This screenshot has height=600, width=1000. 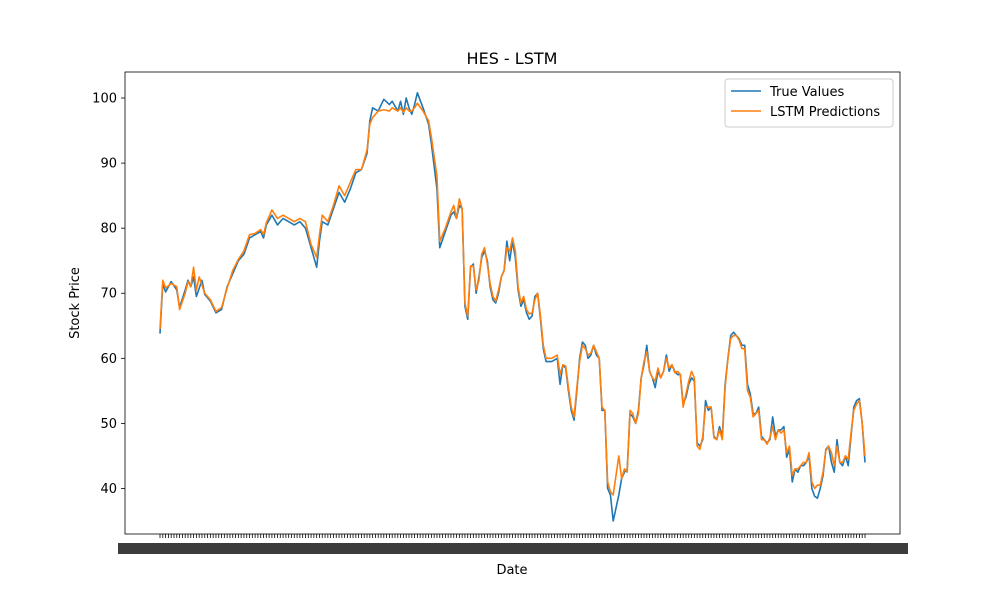 I want to click on chart-title: HES - LSTM, so click(x=512, y=58).